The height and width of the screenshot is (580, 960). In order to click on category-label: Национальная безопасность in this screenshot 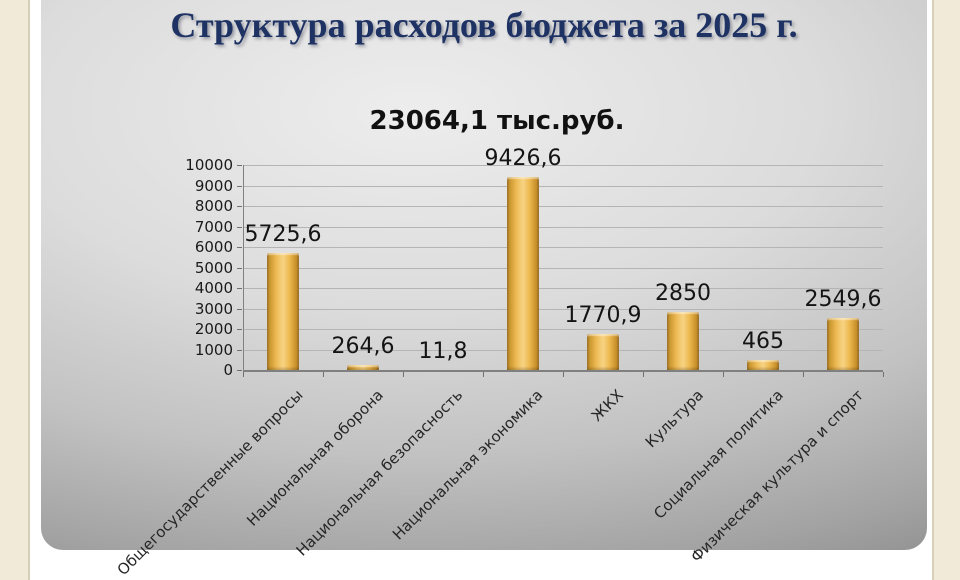, I will do `click(380, 473)`.